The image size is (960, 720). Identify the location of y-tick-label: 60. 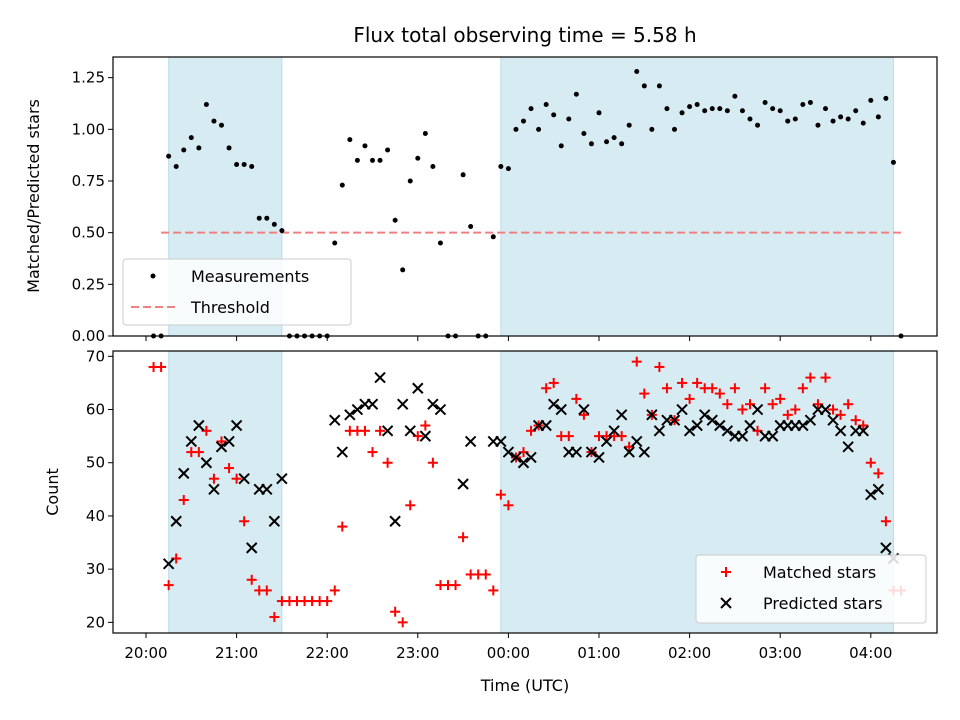
(95, 410).